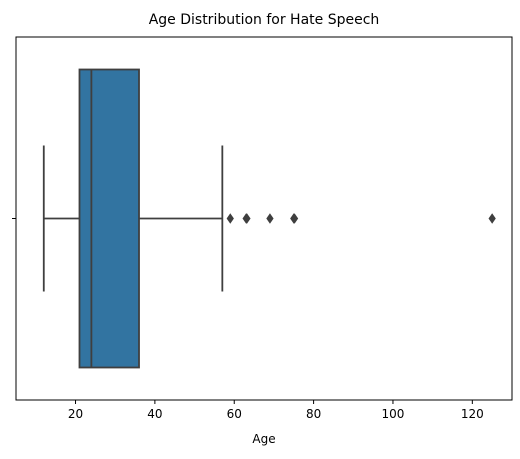 This screenshot has width=520, height=459. I want to click on x-axis-label: Age, so click(263, 439).